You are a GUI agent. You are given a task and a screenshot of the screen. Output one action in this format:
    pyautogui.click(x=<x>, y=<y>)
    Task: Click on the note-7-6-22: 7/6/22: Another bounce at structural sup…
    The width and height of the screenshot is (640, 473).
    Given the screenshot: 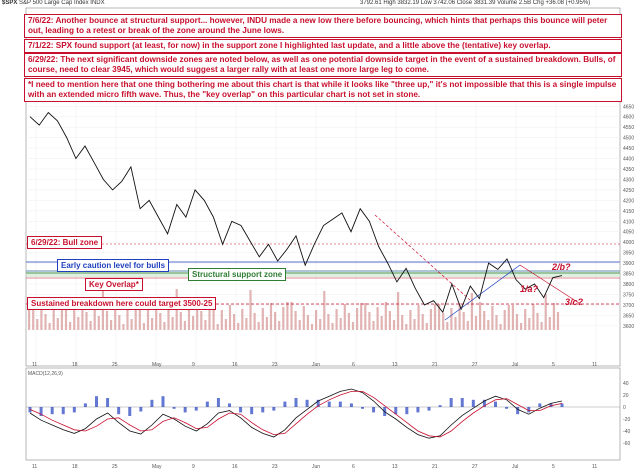 What is the action you would take?
    pyautogui.click(x=323, y=26)
    